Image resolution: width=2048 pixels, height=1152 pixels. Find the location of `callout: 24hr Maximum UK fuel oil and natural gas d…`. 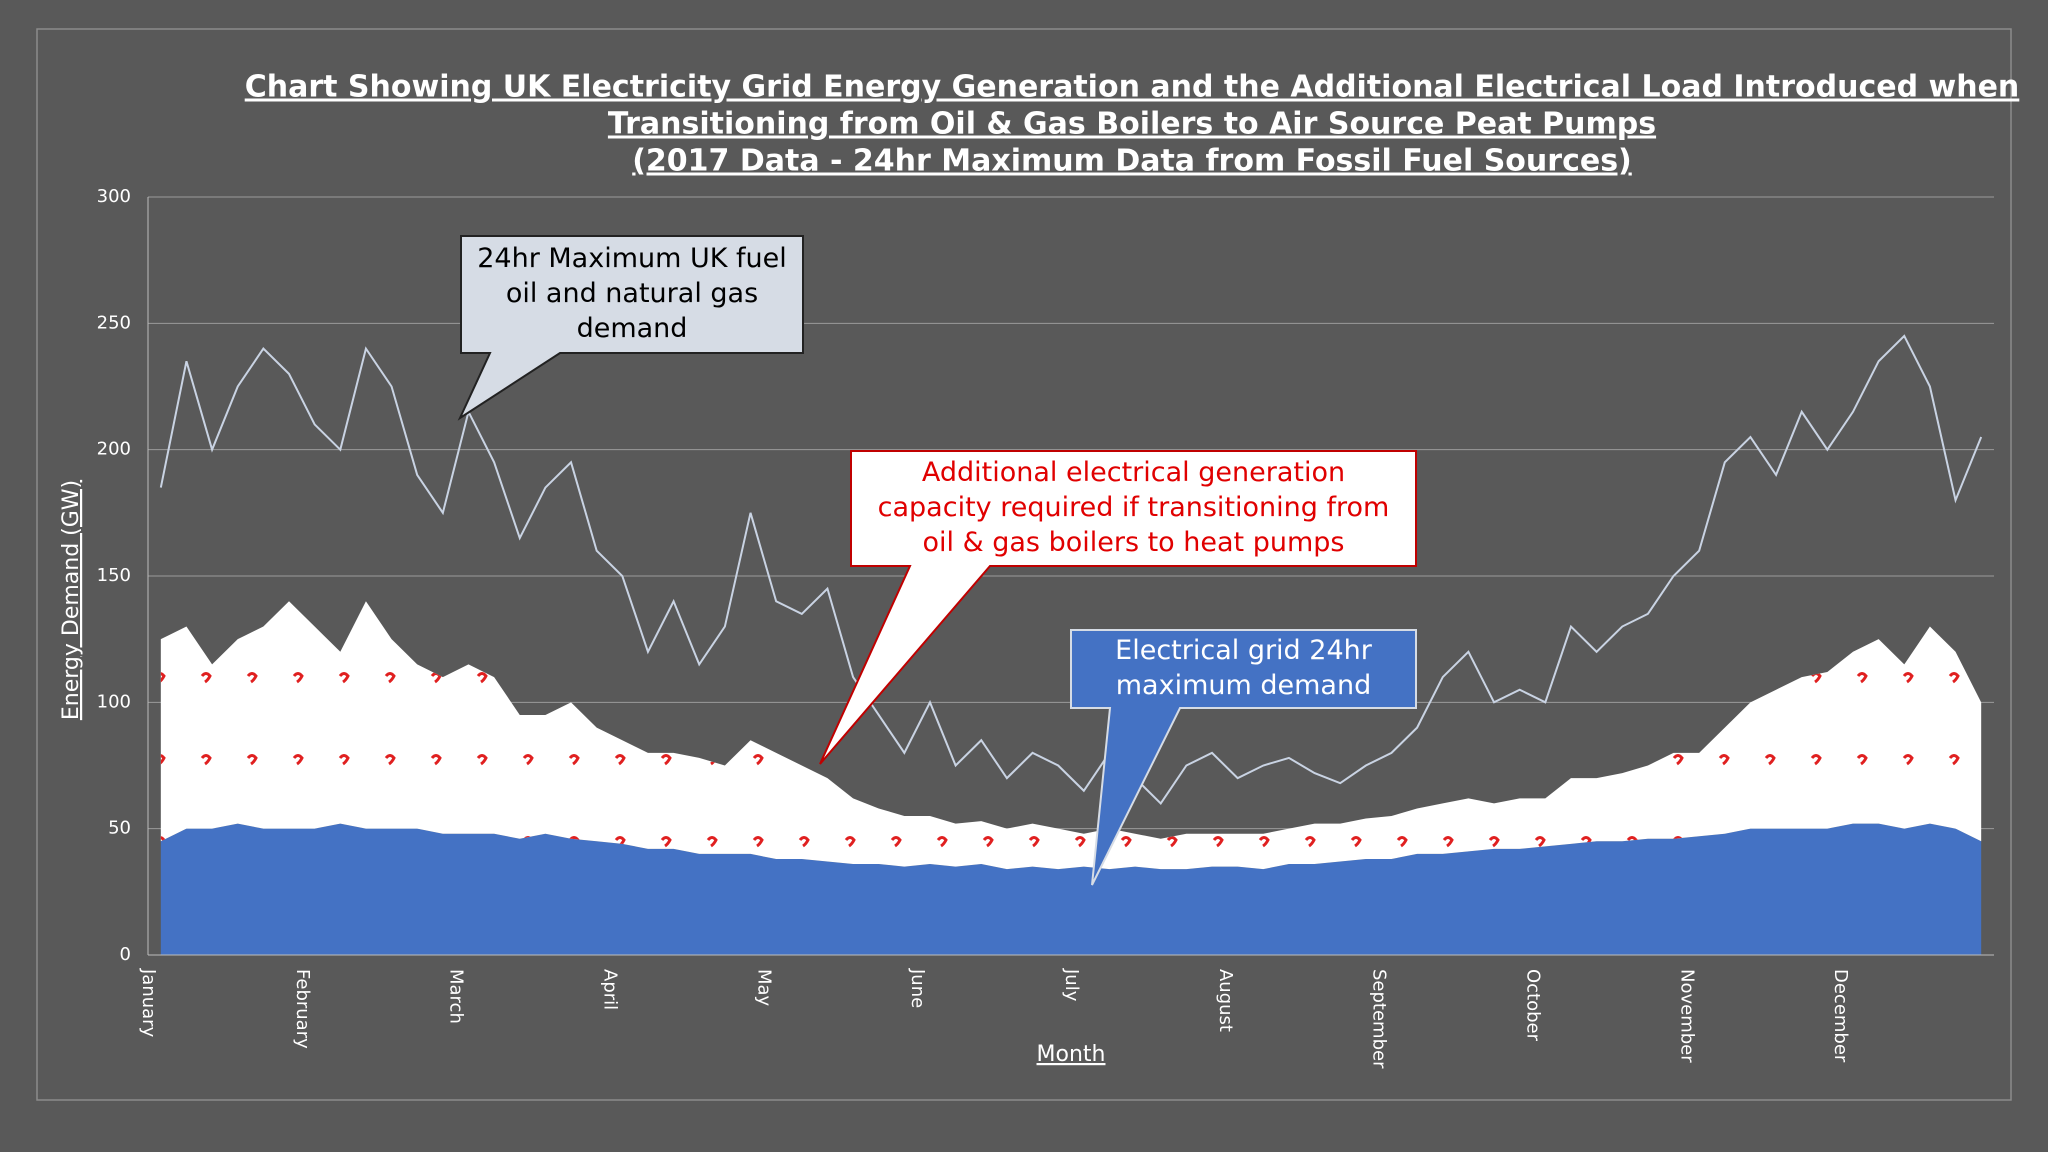

callout: 24hr Maximum UK fuel oil and natural gas d… is located at coordinates (630, 328).